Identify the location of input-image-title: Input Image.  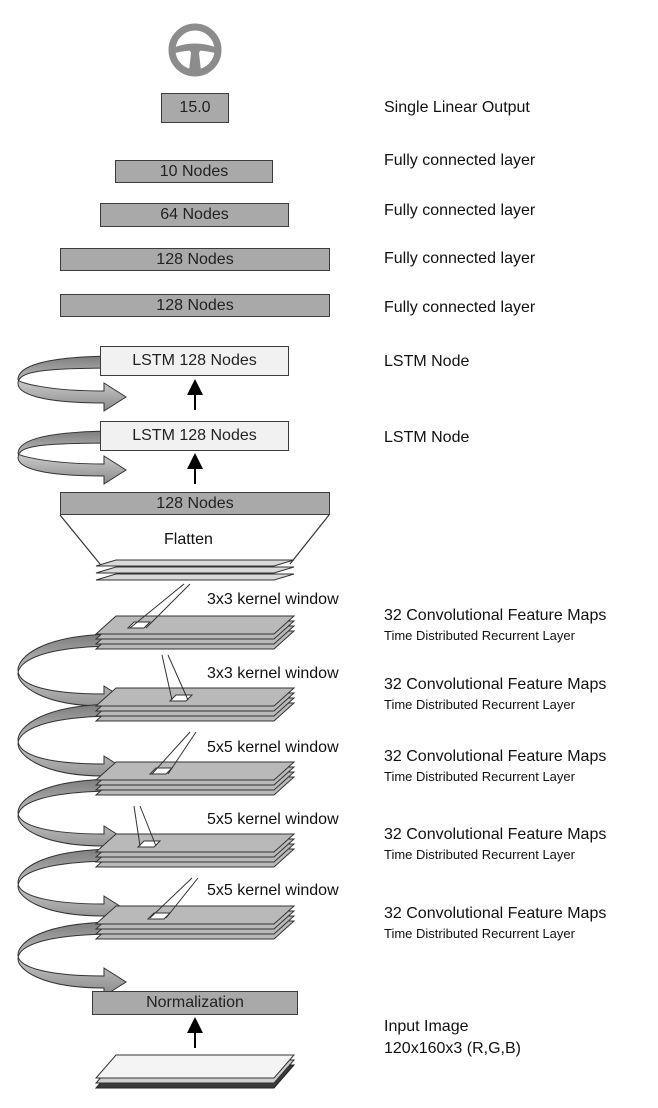
(426, 1026).